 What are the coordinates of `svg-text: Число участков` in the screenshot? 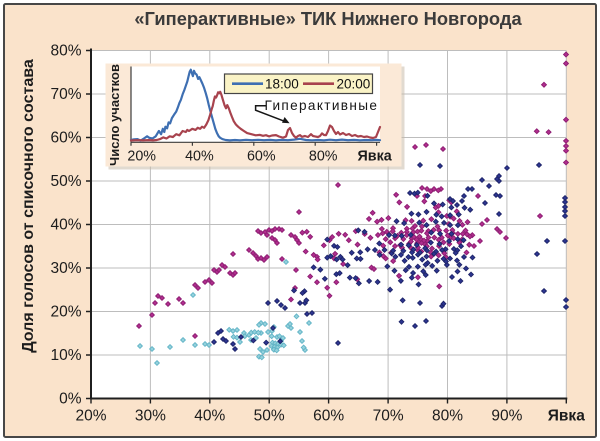 It's located at (114, 115).